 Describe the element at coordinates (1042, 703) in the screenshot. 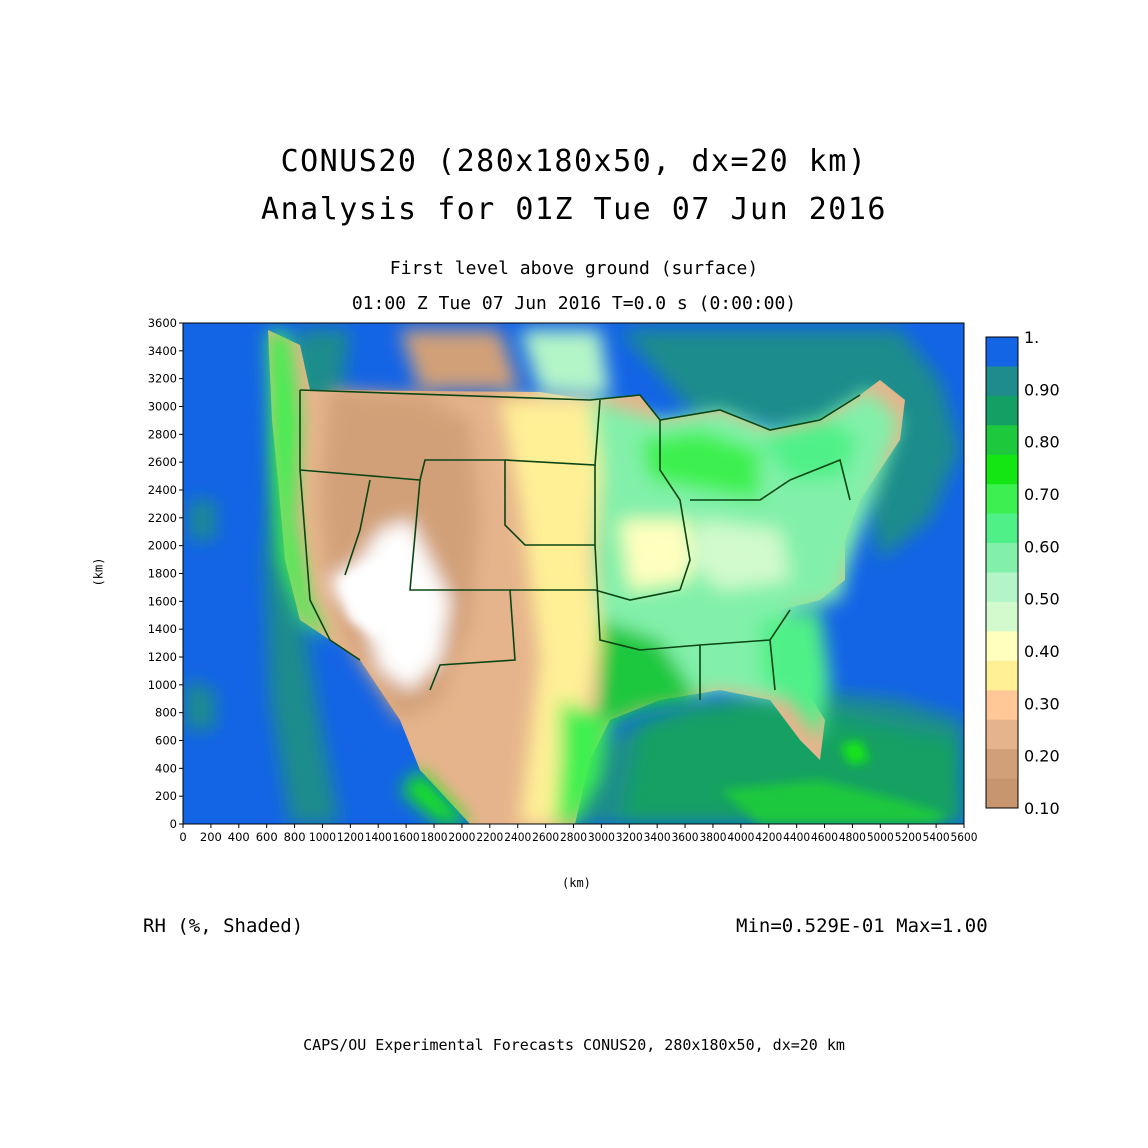

I see `colorbar-label: 0.30` at that location.